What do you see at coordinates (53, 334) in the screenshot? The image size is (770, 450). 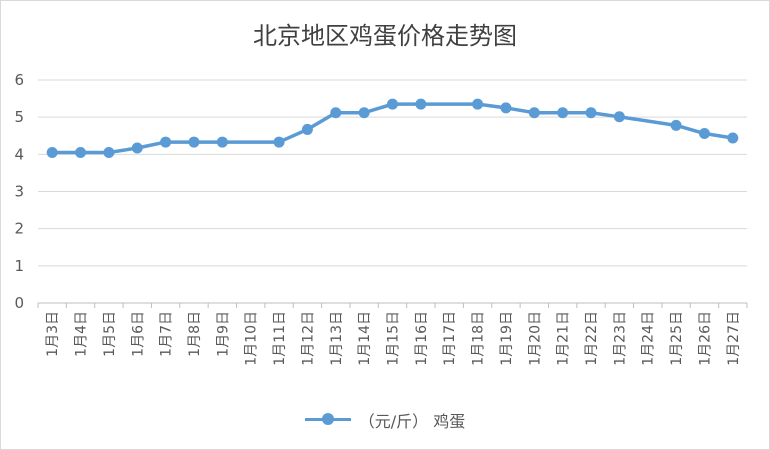 I see `x-tick-label: 1月3日` at bounding box center [53, 334].